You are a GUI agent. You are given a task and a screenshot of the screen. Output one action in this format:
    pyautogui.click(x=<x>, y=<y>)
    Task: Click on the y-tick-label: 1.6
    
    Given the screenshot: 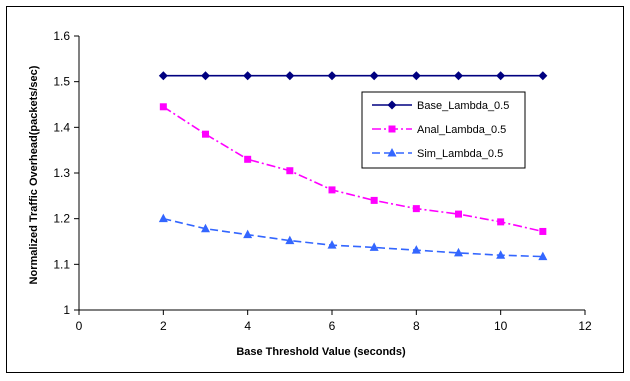 What is the action you would take?
    pyautogui.click(x=61, y=36)
    